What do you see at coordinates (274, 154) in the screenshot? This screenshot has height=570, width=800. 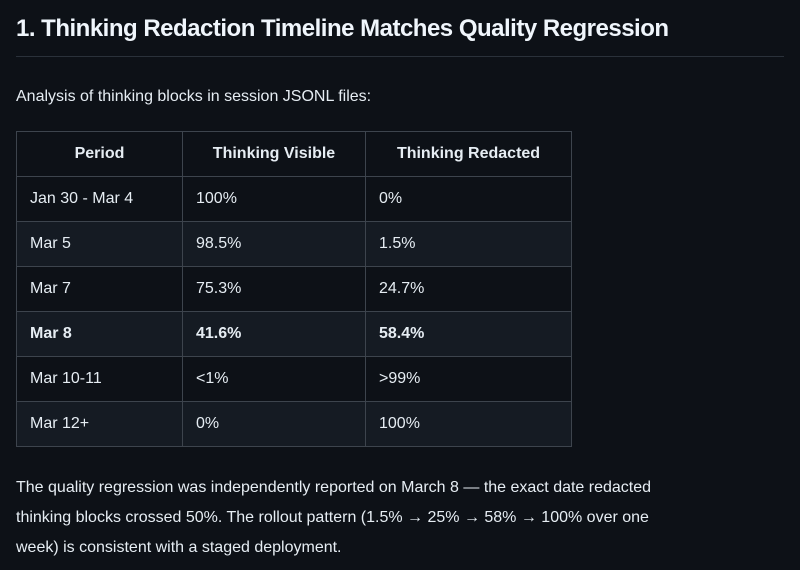 I see `column-header-visible: Thinking Visible` at bounding box center [274, 154].